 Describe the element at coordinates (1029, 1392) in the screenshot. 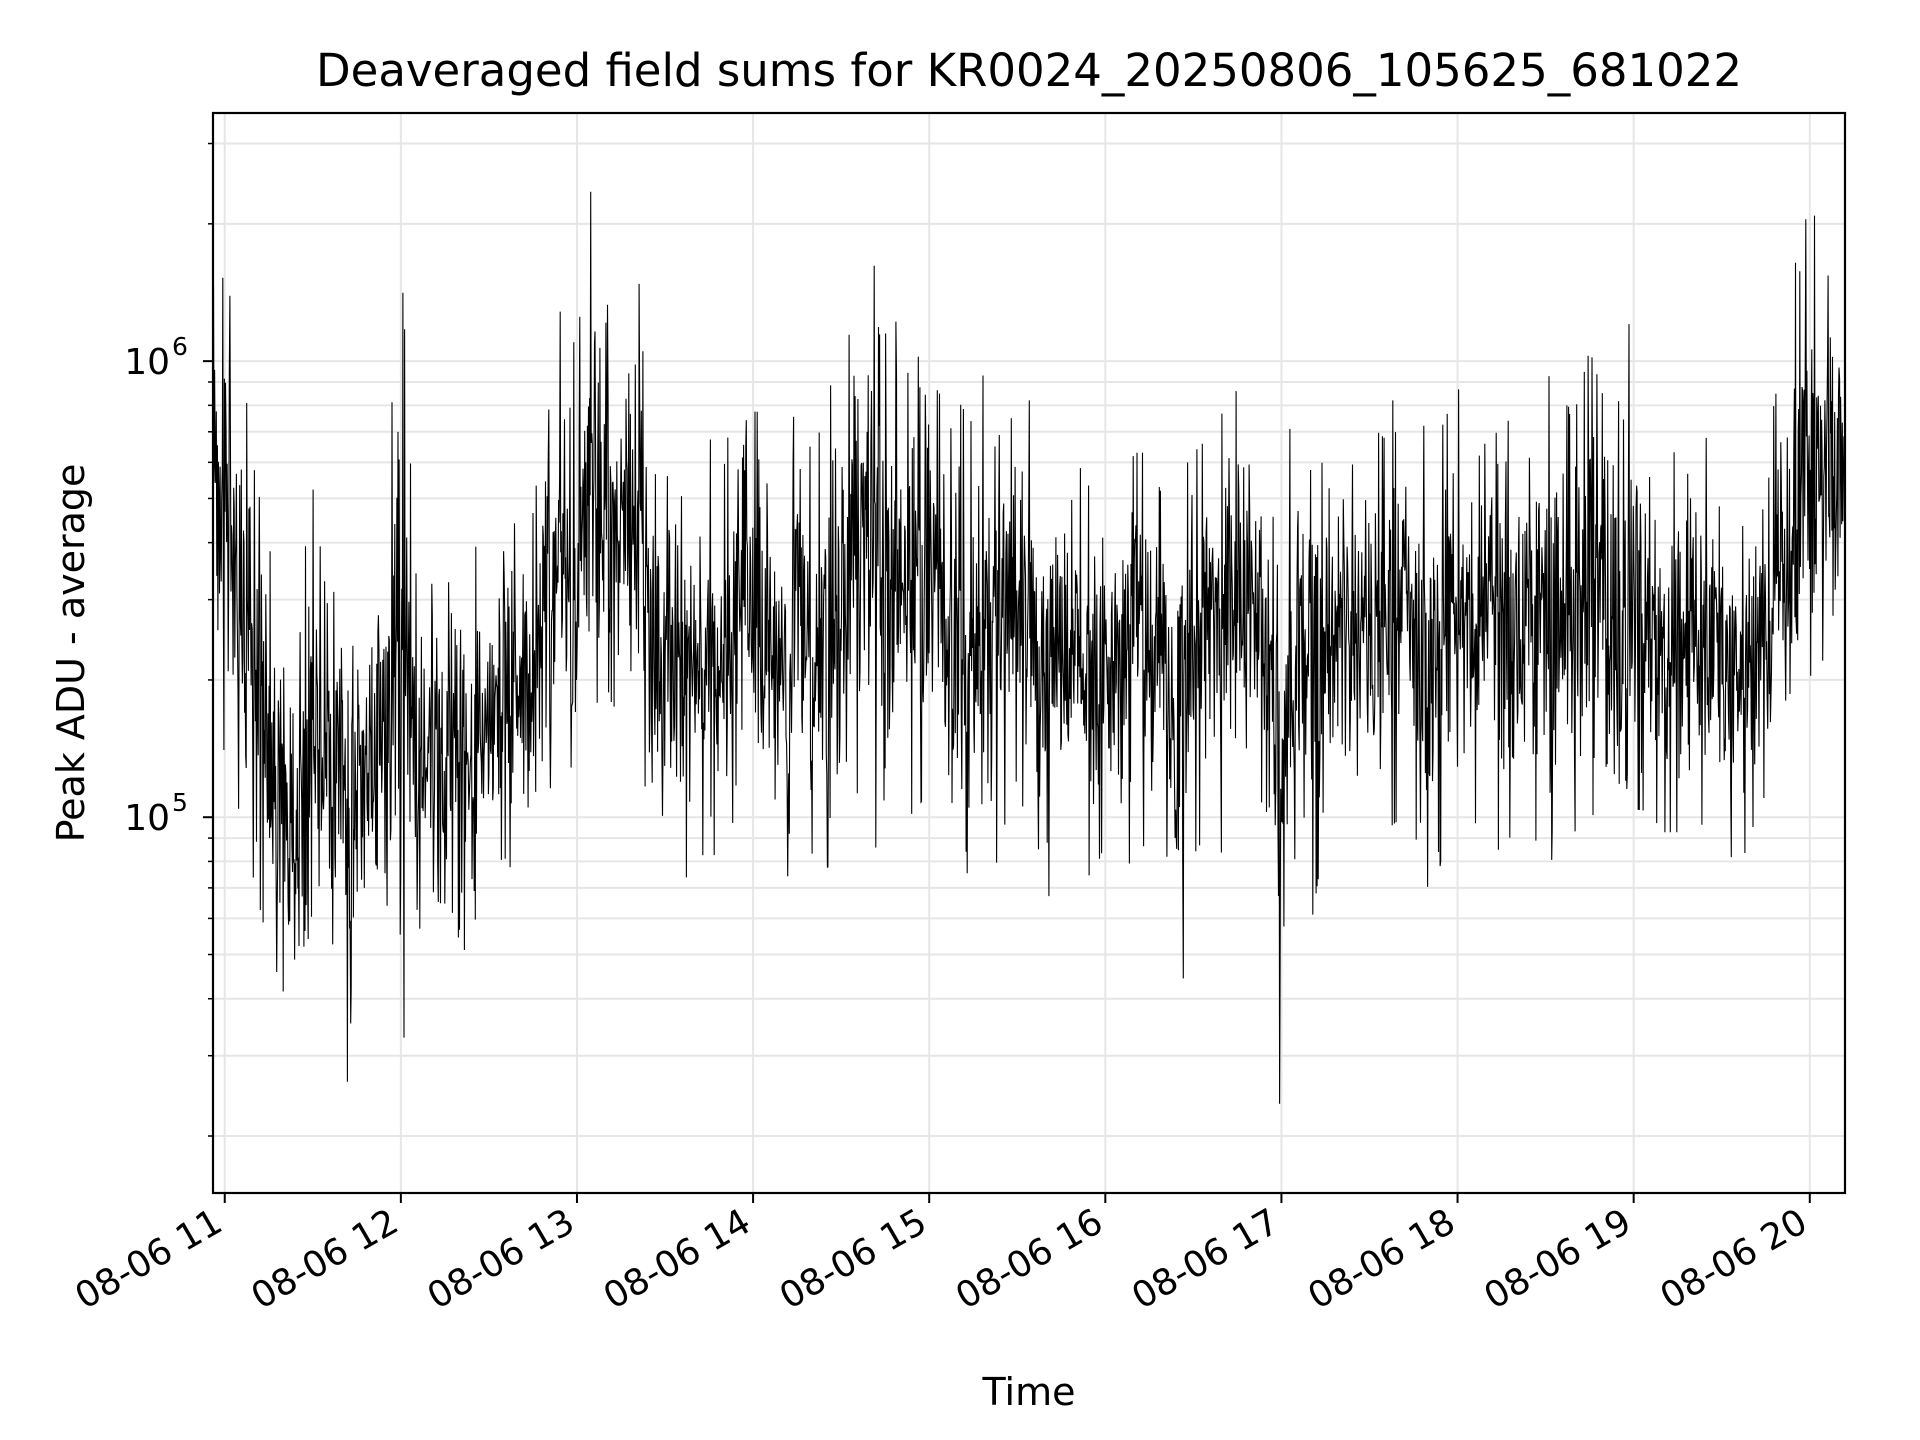

I see `x-axis-label: Time` at that location.